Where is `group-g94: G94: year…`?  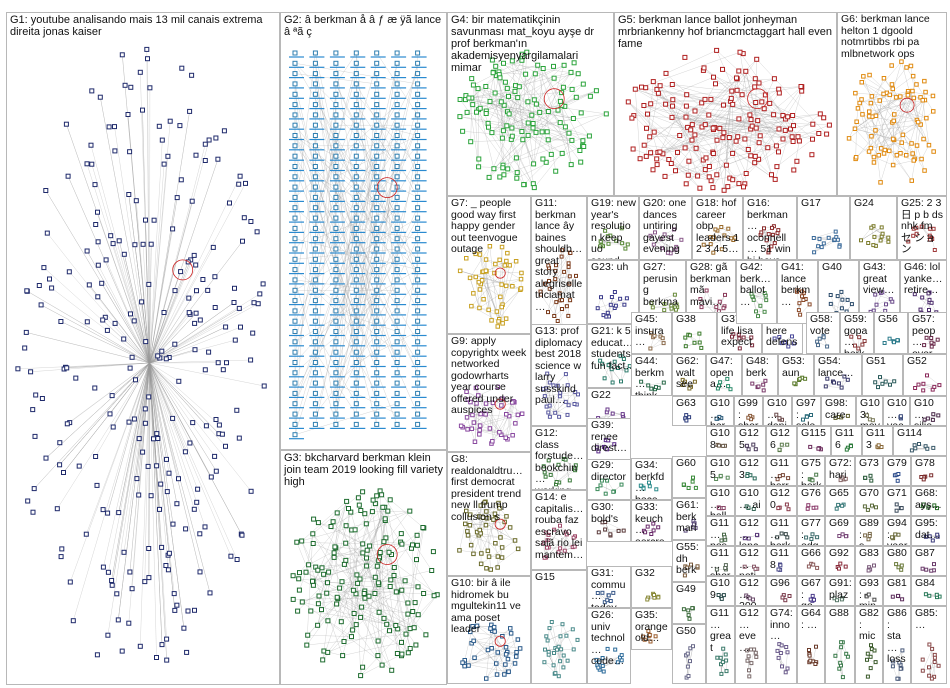 group-g94: G94: year… is located at coordinates (897, 531).